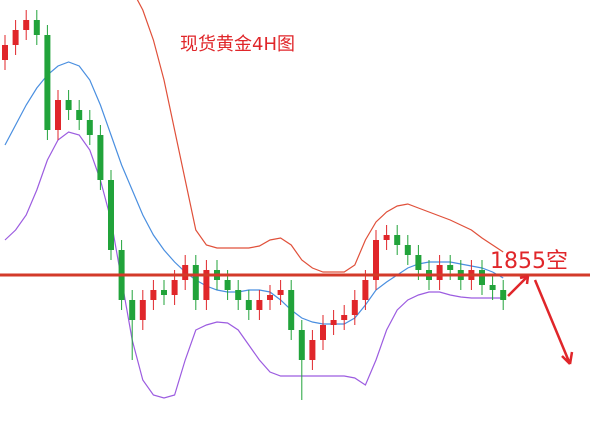 The image size is (590, 422). I want to click on level-label: 1855空, so click(529, 261).